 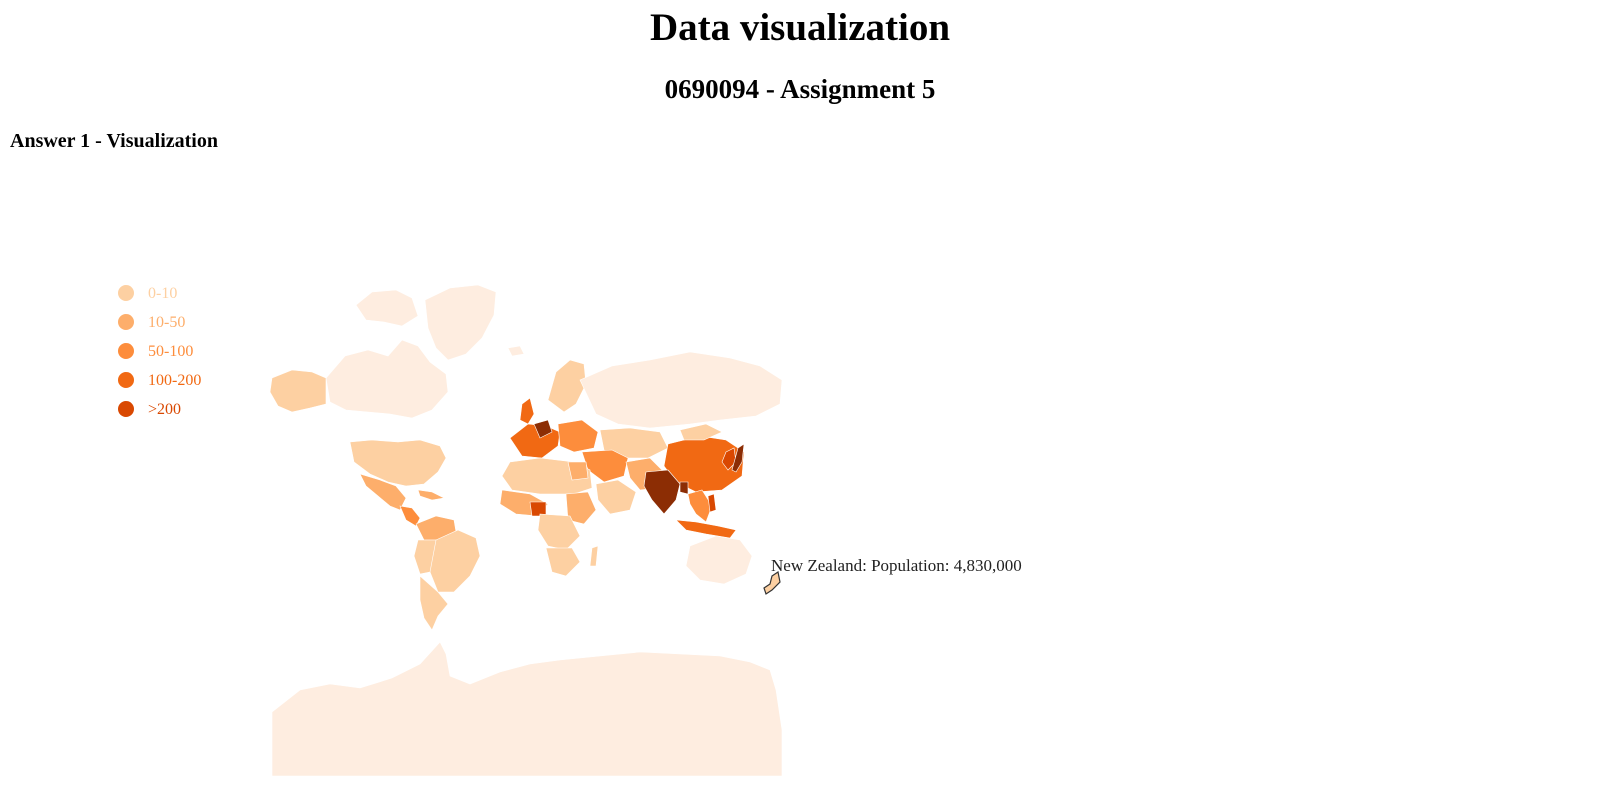 I want to click on country-mongolia, so click(x=701, y=432).